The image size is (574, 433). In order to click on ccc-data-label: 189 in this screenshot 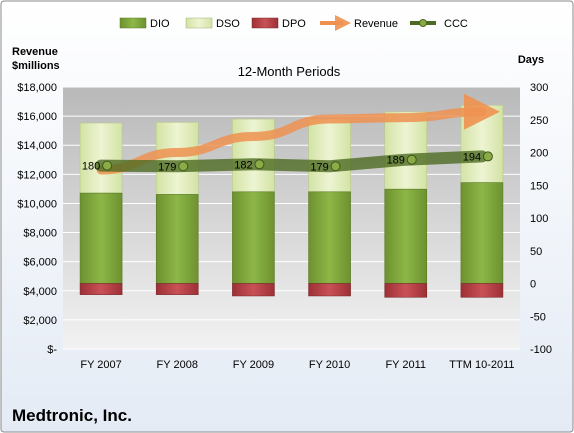, I will do `click(396, 161)`.